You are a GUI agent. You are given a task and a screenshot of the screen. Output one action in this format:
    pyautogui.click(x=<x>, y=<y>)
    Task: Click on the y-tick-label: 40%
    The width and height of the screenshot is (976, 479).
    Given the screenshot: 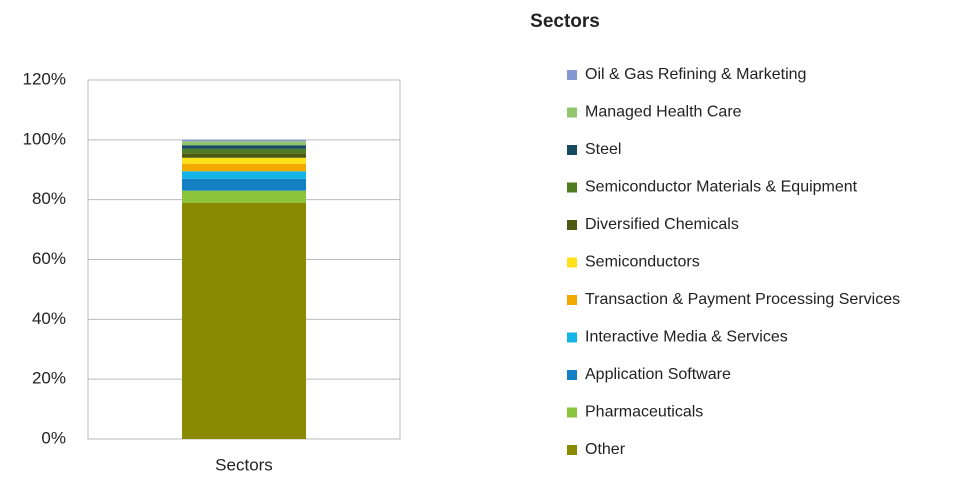 What is the action you would take?
    pyautogui.click(x=49, y=318)
    